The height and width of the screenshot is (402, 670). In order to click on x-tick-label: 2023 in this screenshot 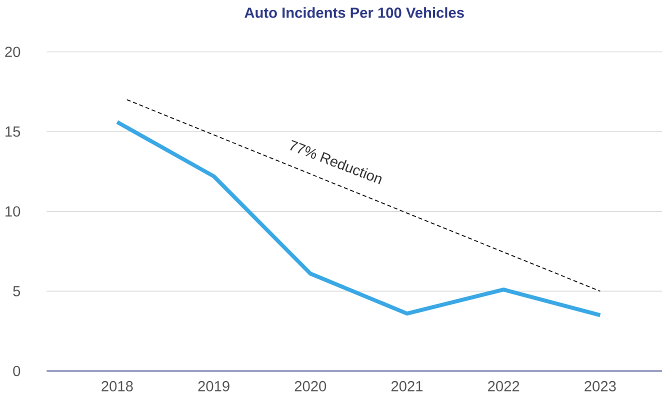, I will do `click(600, 386)`.